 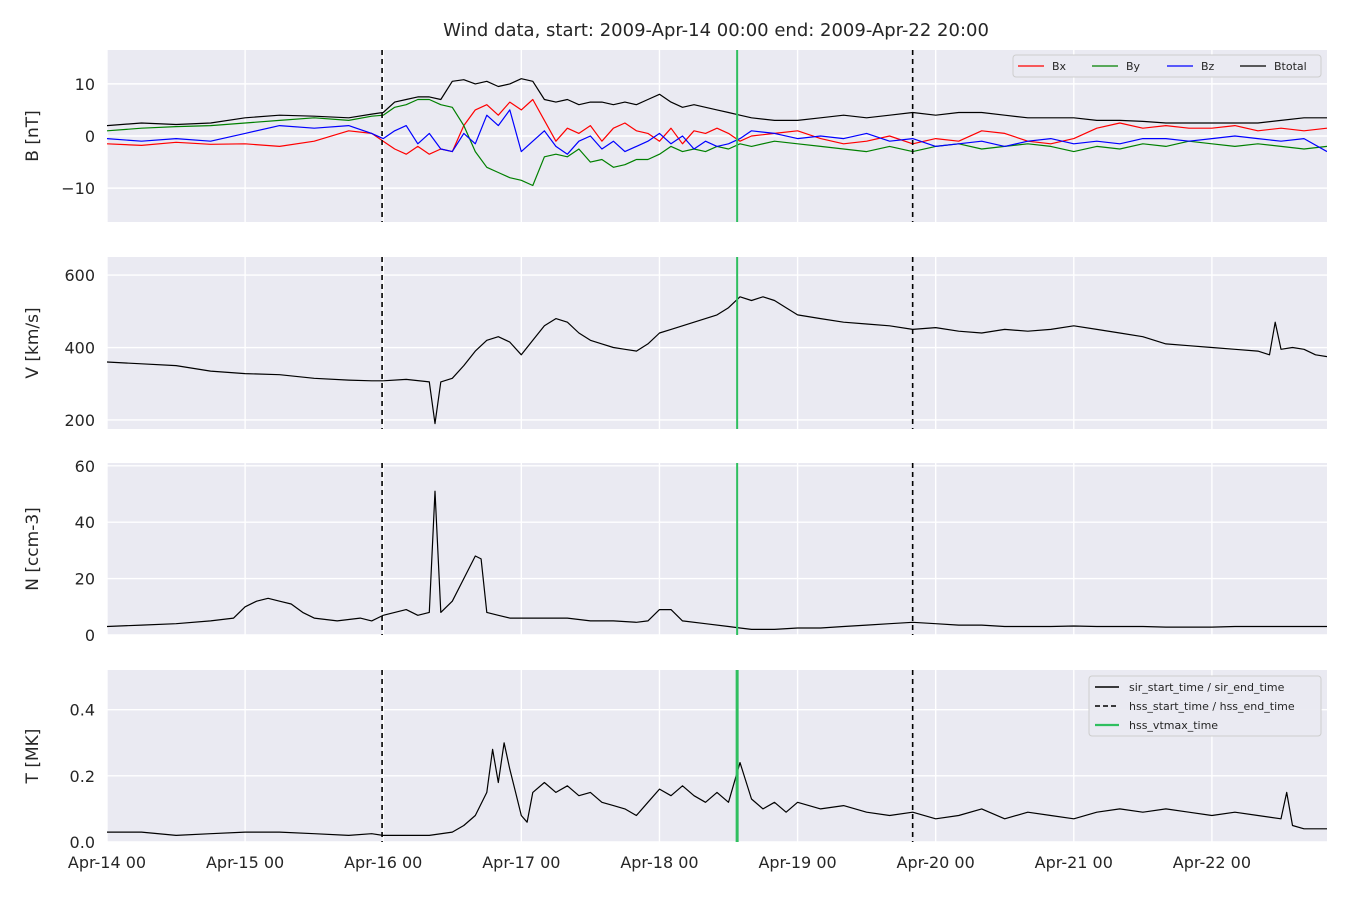 I want to click on x-tick-label: Apr-20 00, so click(x=936, y=862).